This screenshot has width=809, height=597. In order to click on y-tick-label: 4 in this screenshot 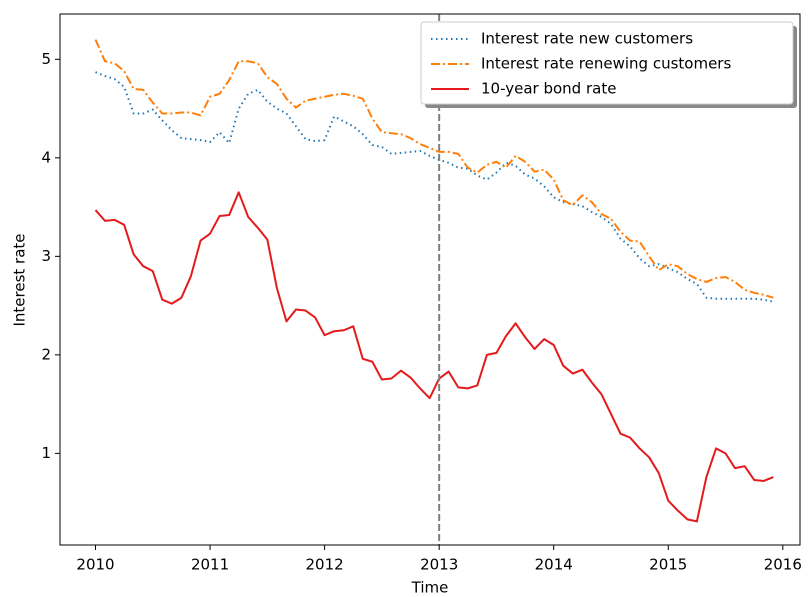, I will do `click(46, 157)`.